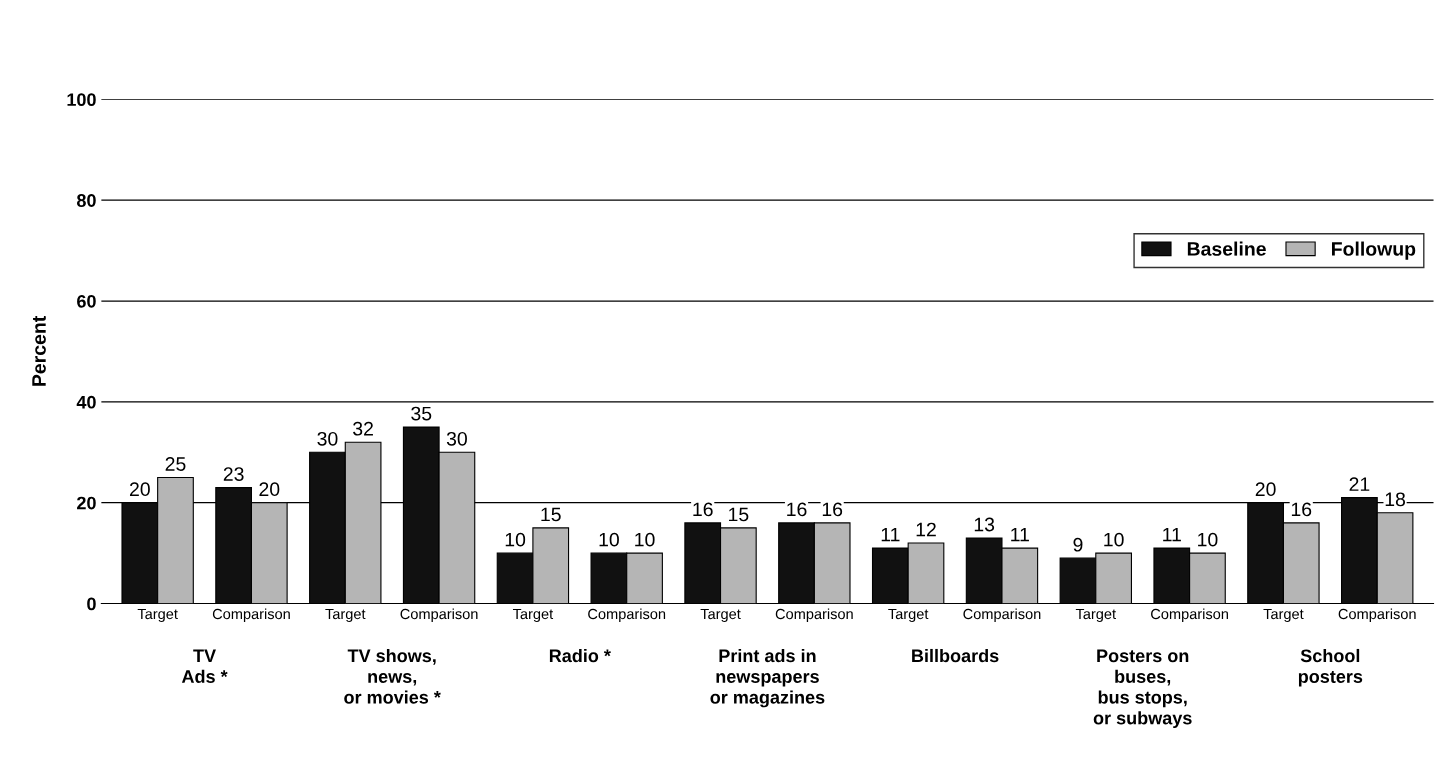 This screenshot has height=764, width=1448. What do you see at coordinates (1359, 484) in the screenshot?
I see `data-label: 21` at bounding box center [1359, 484].